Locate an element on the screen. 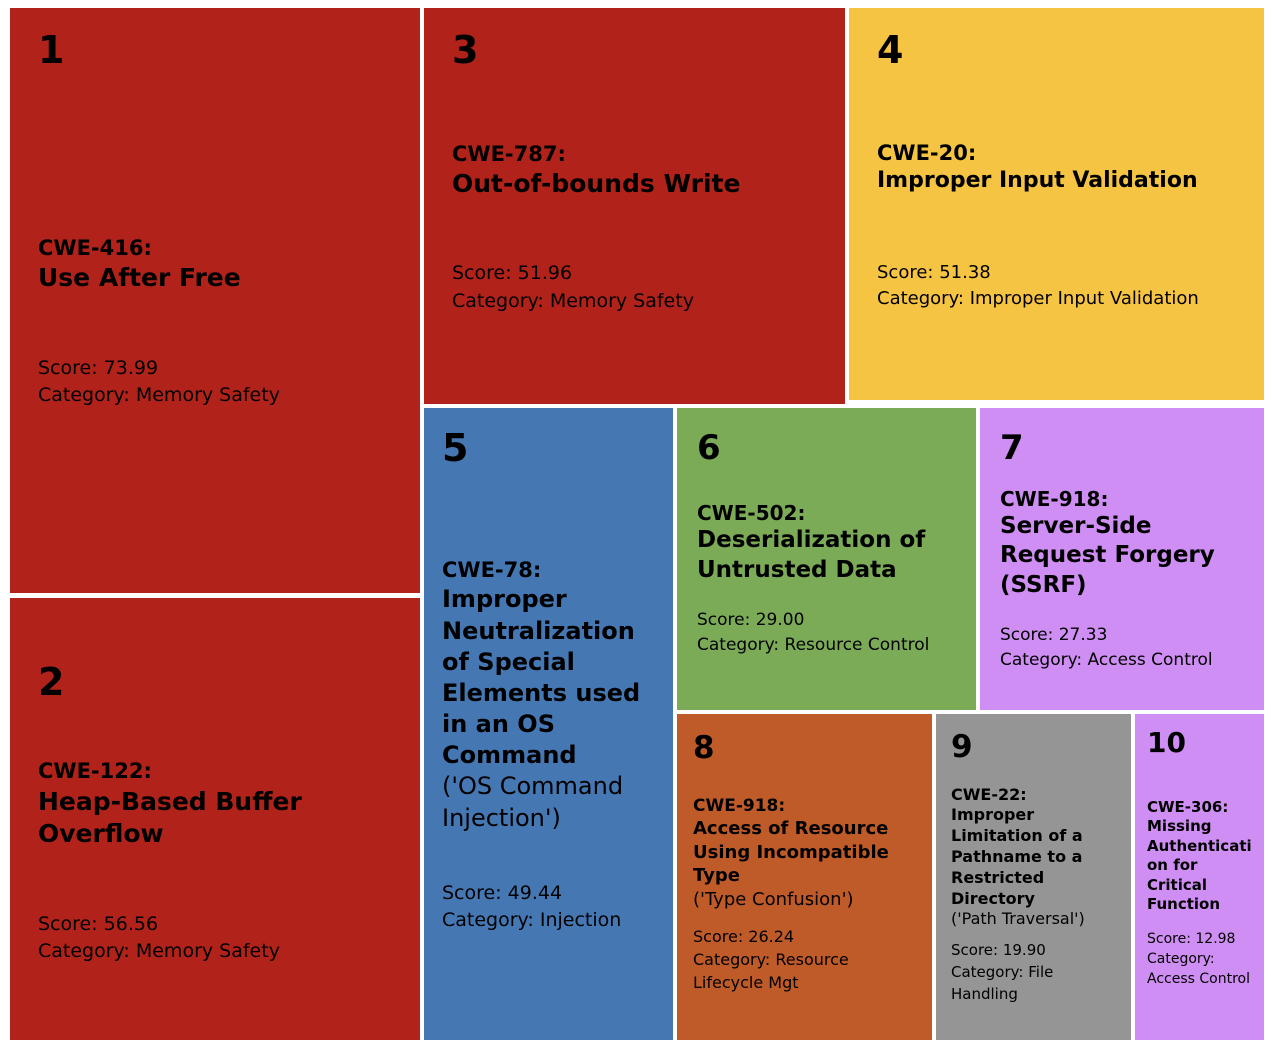  cell-rank: 9 is located at coordinates (962, 747).